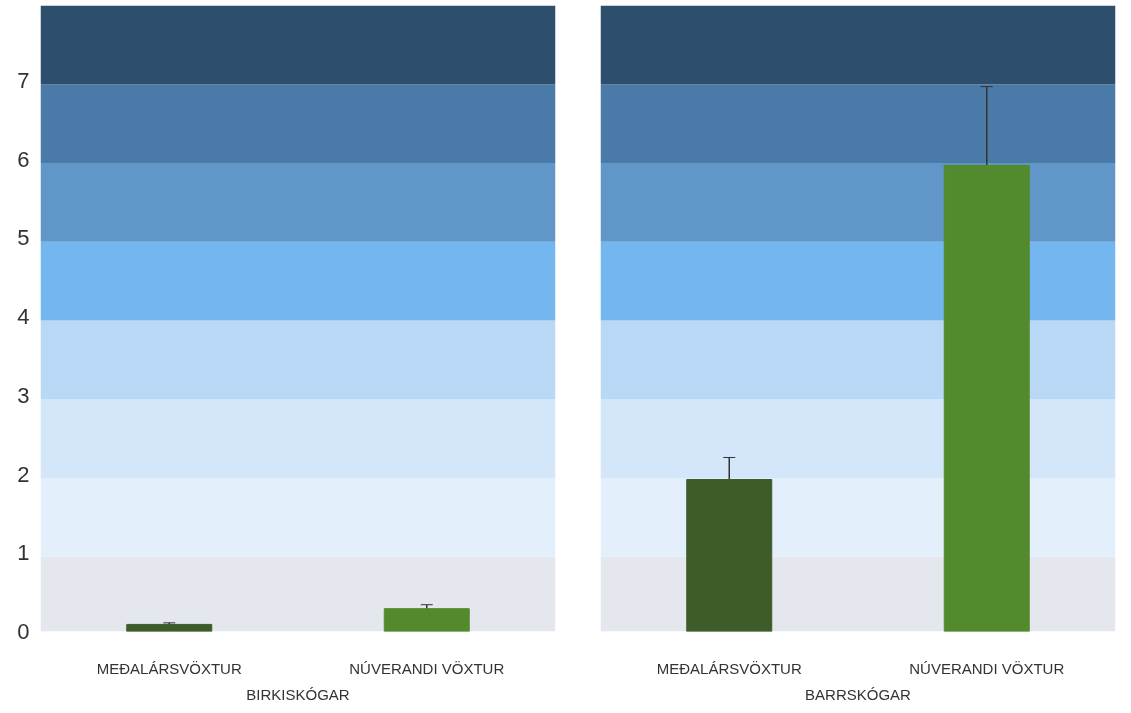 This screenshot has width=1131, height=713. What do you see at coordinates (23, 317) in the screenshot?
I see `y-tick-label: 4` at bounding box center [23, 317].